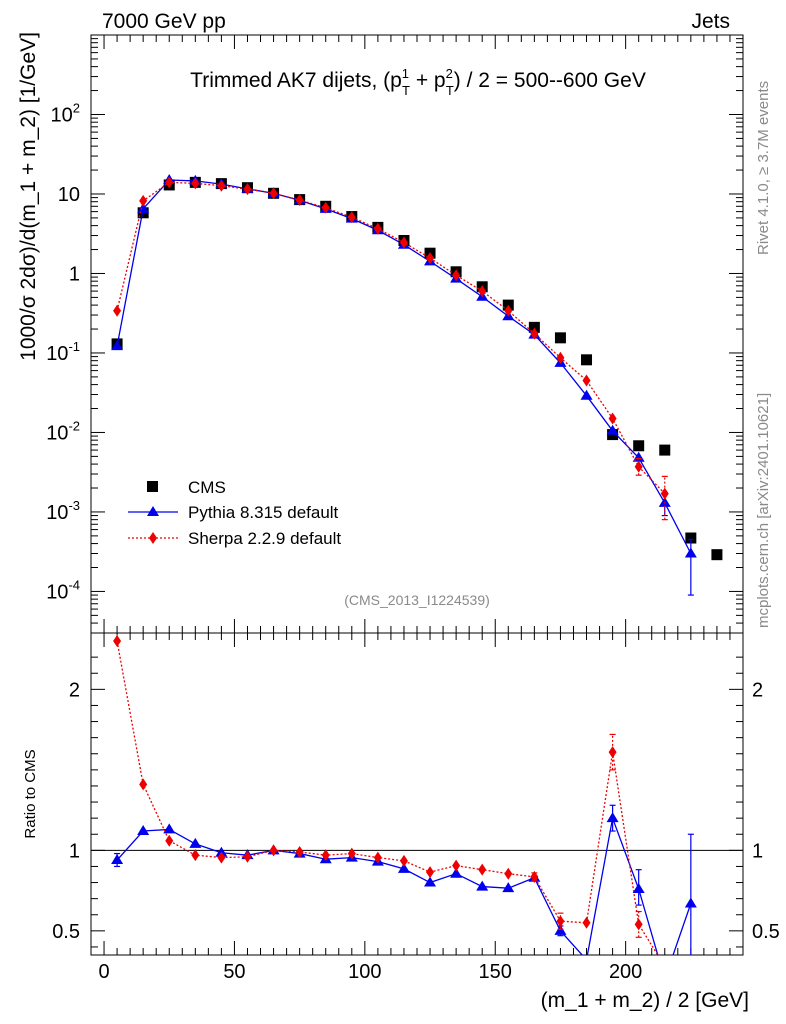 The height and width of the screenshot is (1024, 786). I want to click on y-tick-label: 10⁻², so click(63, 431).